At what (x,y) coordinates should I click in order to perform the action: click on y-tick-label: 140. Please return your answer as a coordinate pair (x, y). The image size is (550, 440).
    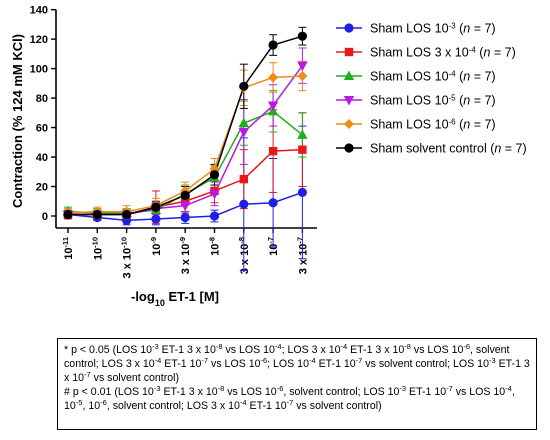
    Looking at the image, I should click on (39, 11).